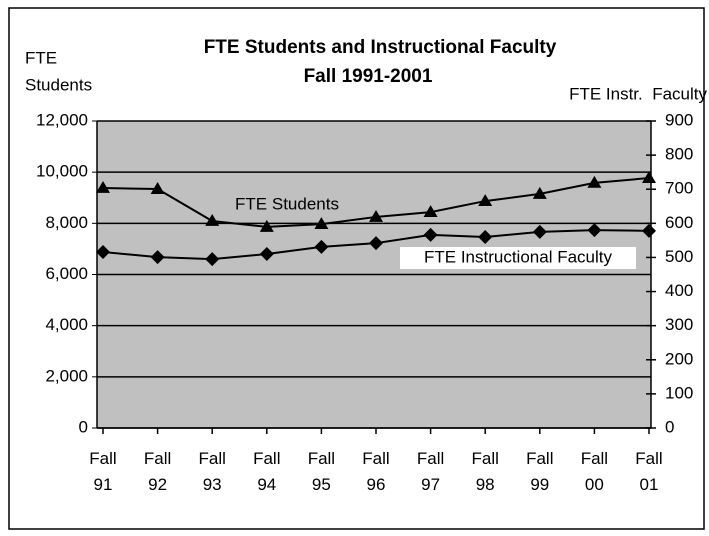 Image resolution: width=709 pixels, height=536 pixels. Describe the element at coordinates (485, 471) in the screenshot. I see `x-tick-label: Fall 98` at that location.